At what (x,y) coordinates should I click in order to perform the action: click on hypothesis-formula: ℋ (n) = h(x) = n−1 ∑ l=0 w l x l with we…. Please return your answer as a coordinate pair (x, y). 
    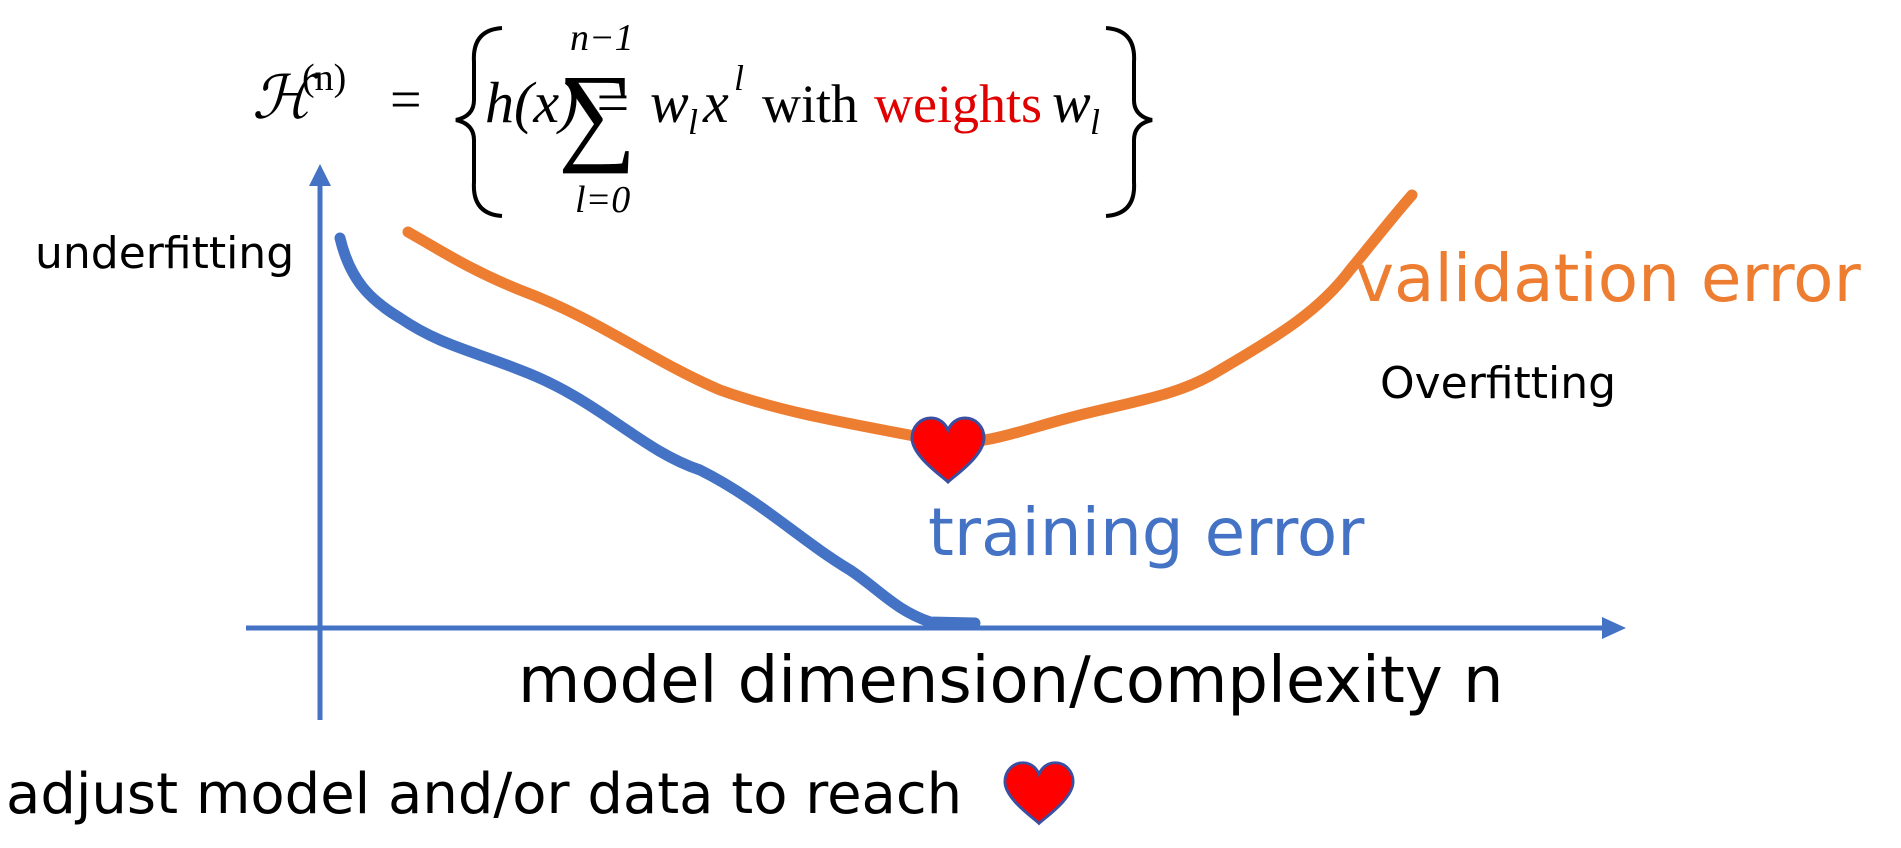
    Looking at the image, I should click on (702, 119).